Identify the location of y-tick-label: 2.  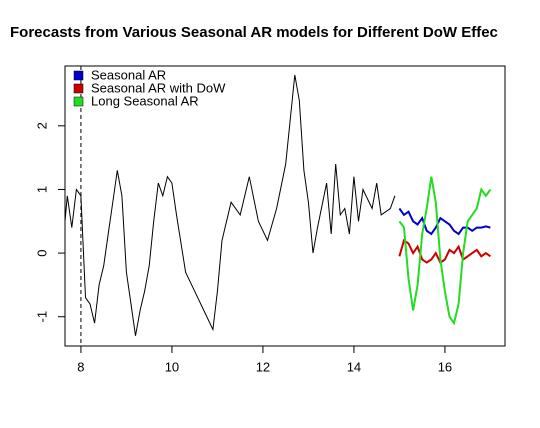
(41, 125).